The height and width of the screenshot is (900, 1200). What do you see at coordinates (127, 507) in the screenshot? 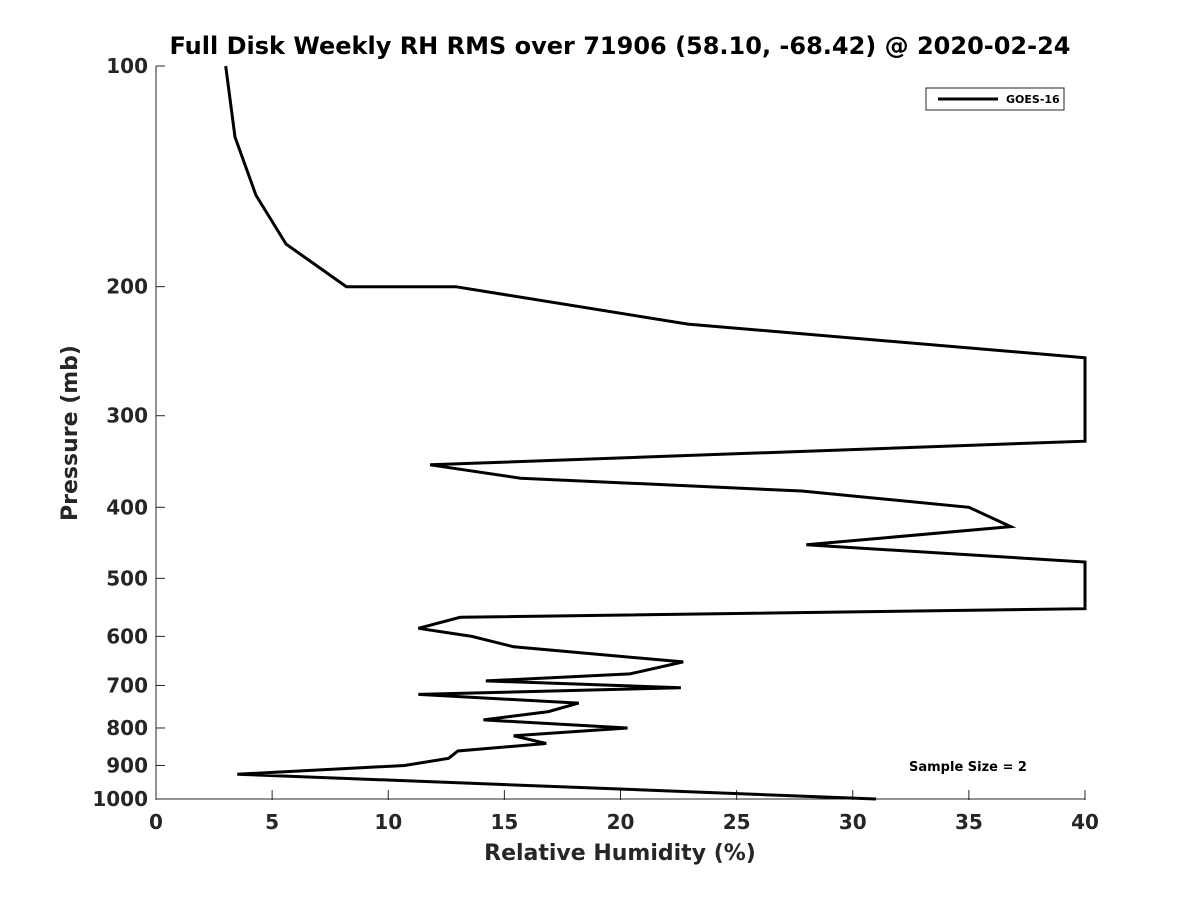
I see `y-tick-label: 400` at bounding box center [127, 507].